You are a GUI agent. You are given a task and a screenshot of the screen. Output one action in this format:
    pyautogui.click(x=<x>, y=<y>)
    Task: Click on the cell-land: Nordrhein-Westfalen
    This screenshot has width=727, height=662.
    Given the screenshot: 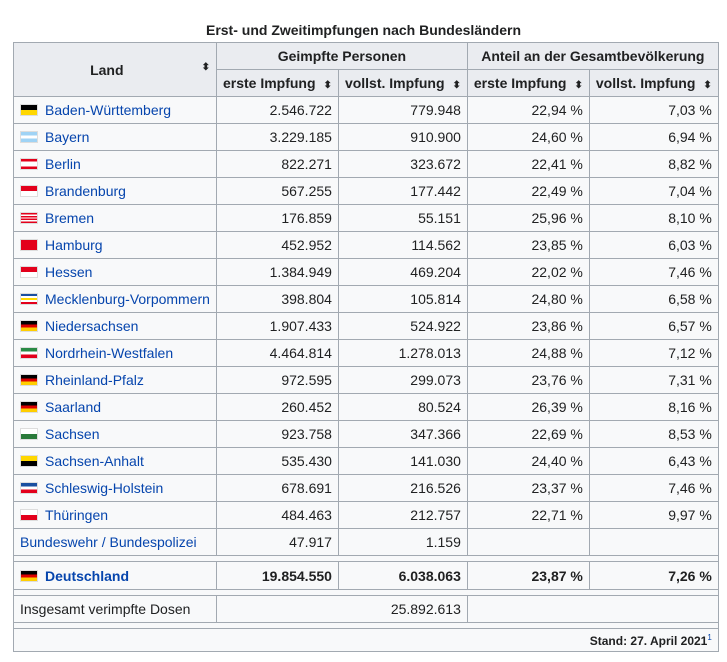 What is the action you would take?
    pyautogui.click(x=115, y=353)
    